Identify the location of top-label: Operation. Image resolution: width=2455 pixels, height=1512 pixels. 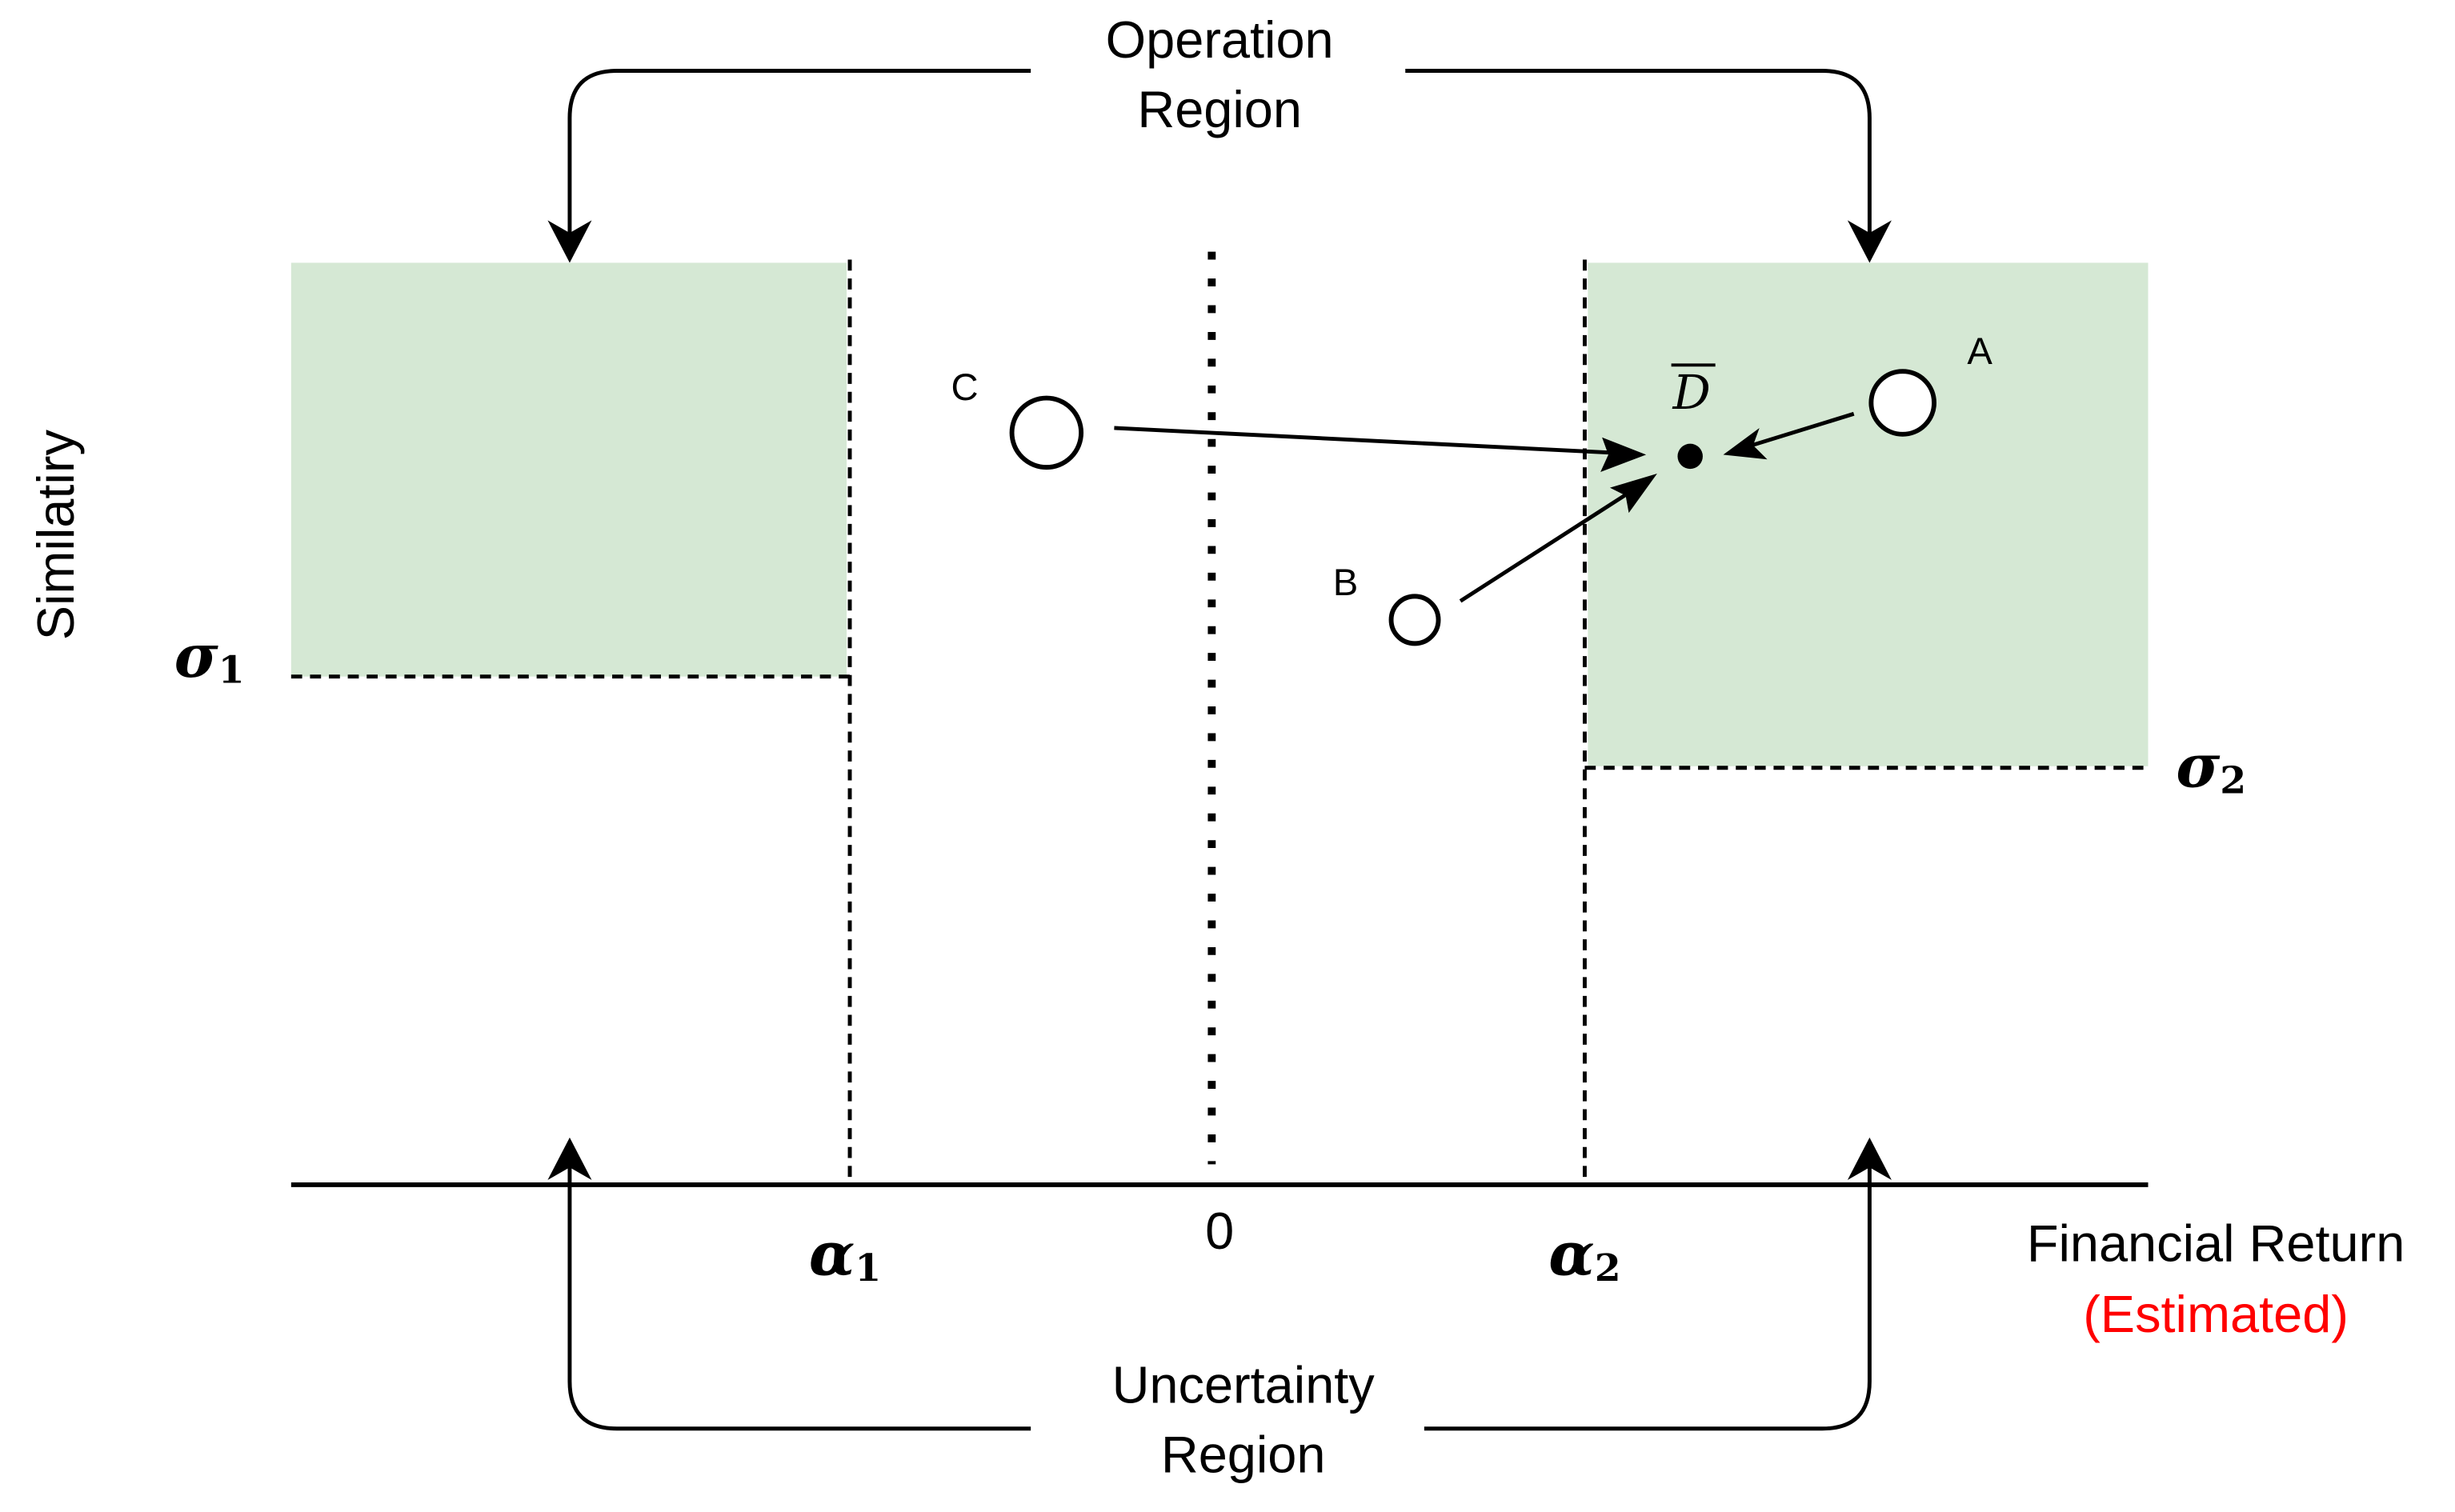
(1220, 39).